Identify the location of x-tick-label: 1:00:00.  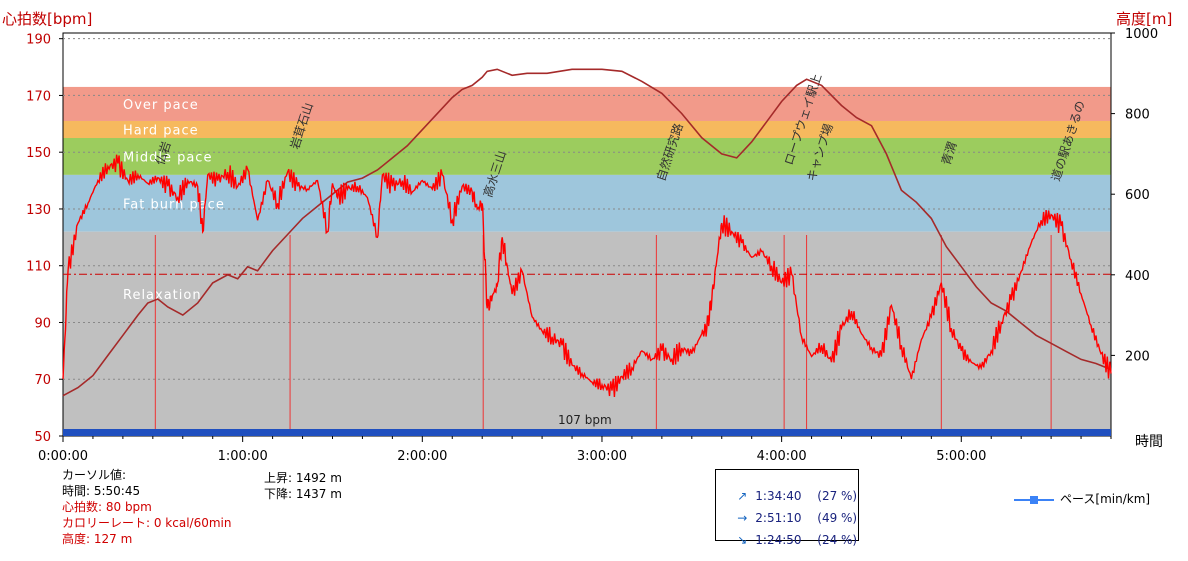
(243, 454).